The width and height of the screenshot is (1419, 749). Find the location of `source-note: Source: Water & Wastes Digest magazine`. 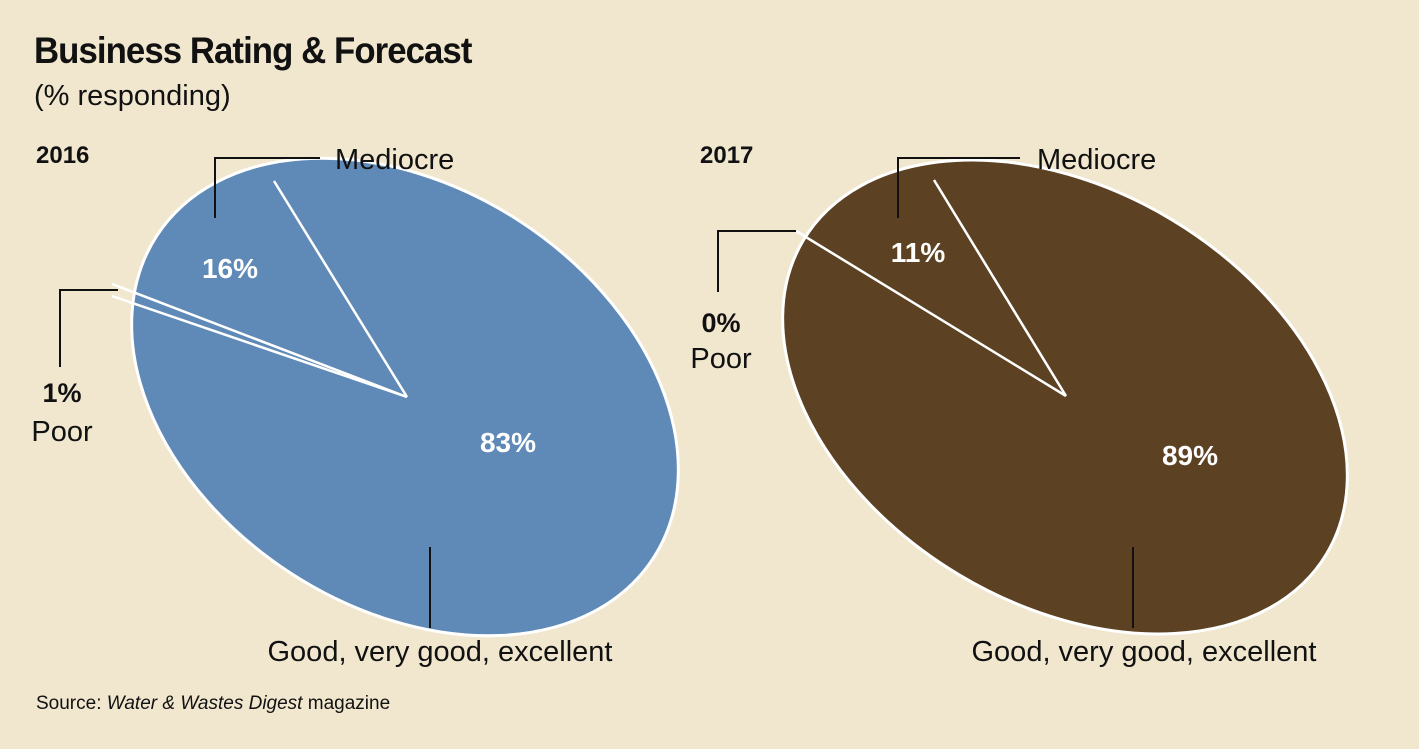

source-note: Source: Water & Wastes Digest magazine is located at coordinates (213, 704).